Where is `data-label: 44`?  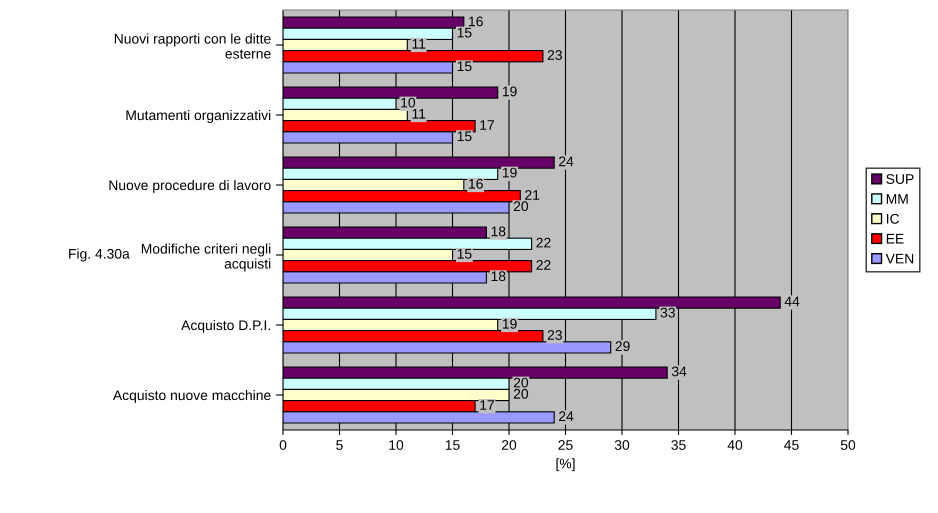
data-label: 44 is located at coordinates (792, 301).